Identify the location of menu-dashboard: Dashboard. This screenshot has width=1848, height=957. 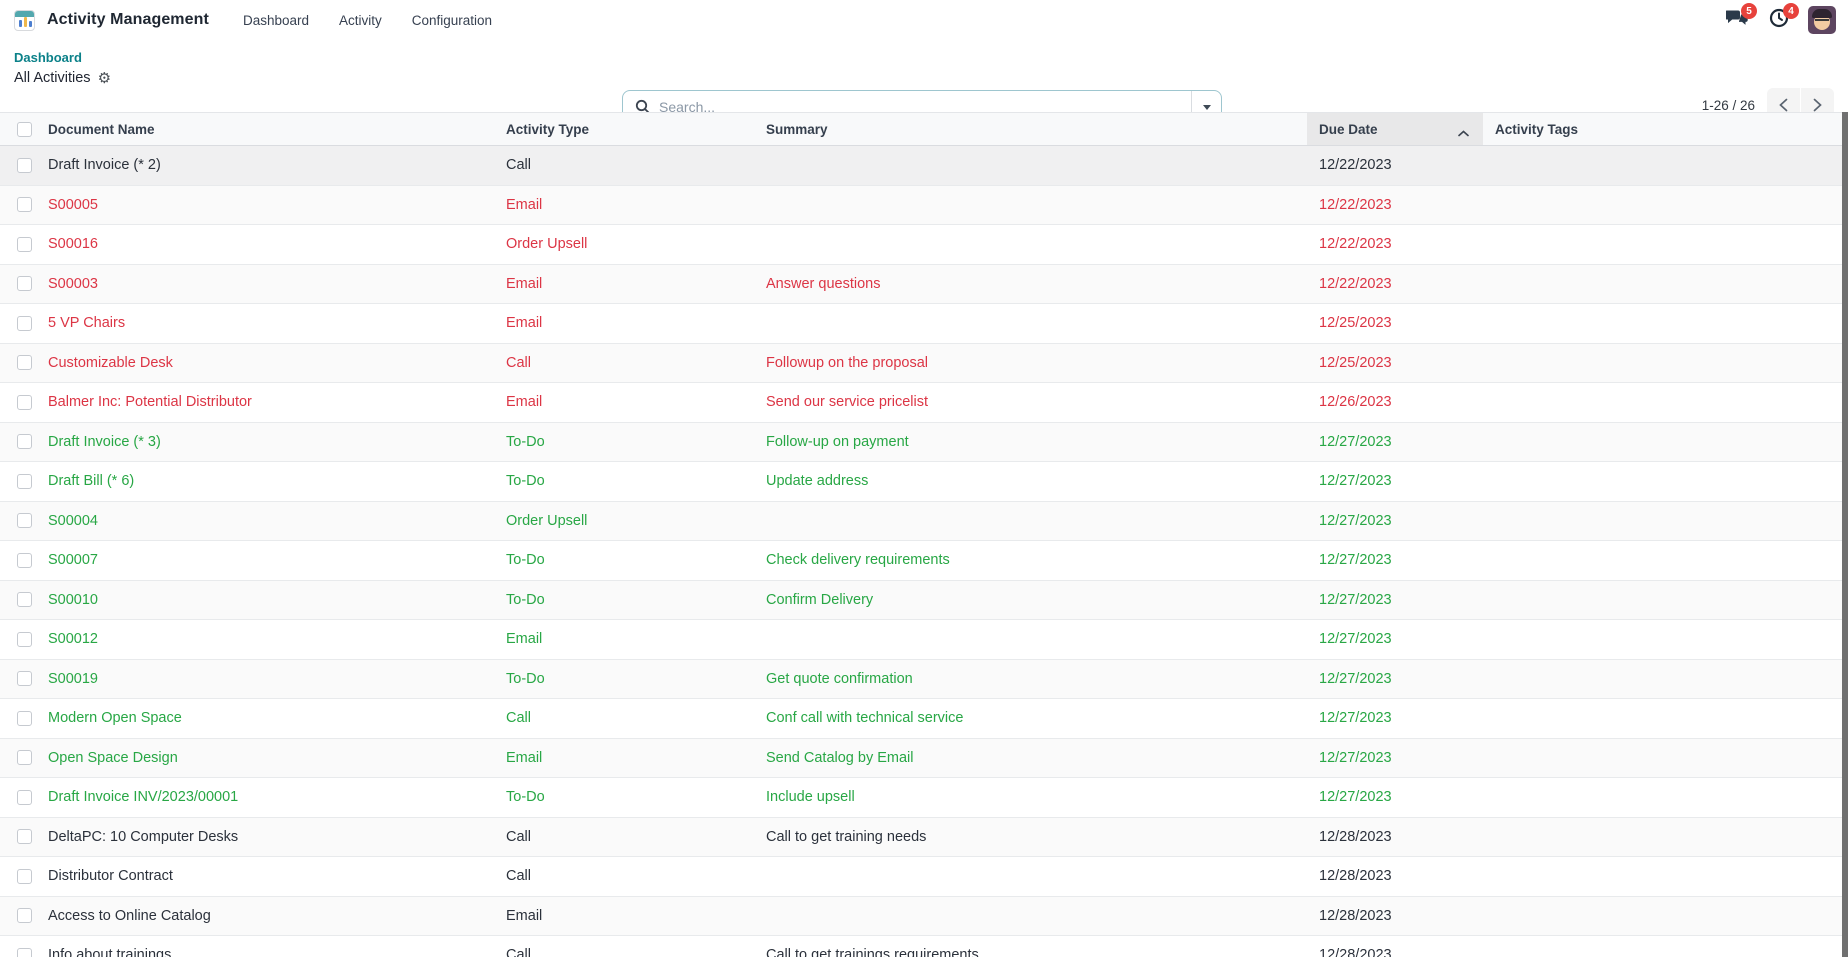
(275, 20).